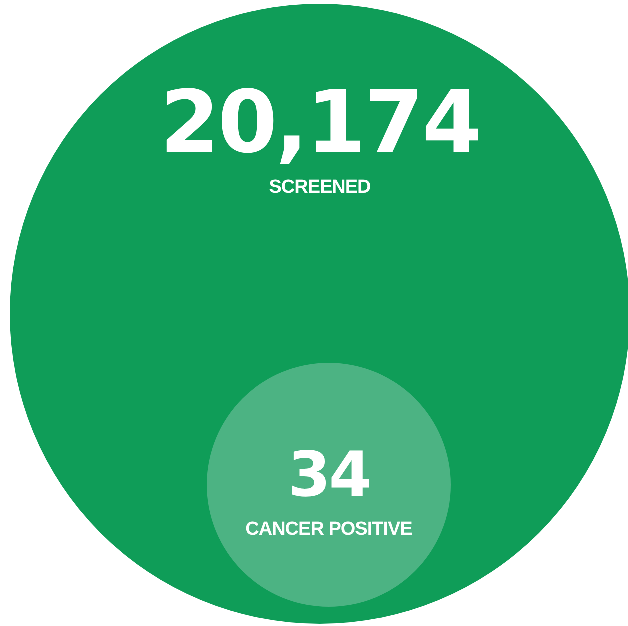 The height and width of the screenshot is (626, 628). What do you see at coordinates (320, 187) in the screenshot?
I see `category-label: SCREENED` at bounding box center [320, 187].